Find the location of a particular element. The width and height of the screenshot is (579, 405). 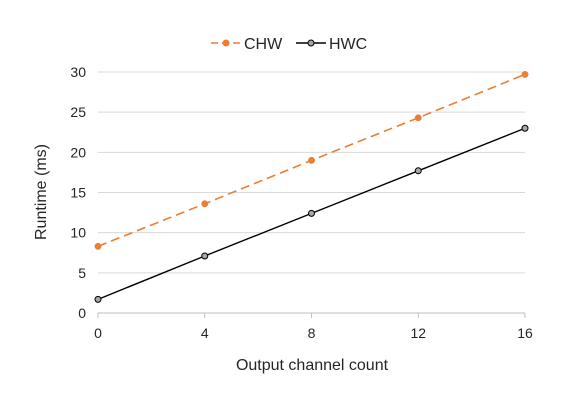

x-axis-title: Output channel count is located at coordinates (312, 365).